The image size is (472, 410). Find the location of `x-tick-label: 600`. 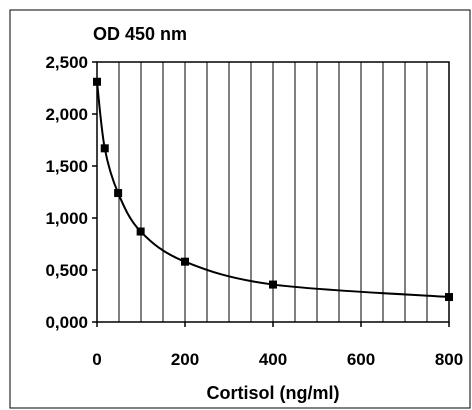

x-tick-label: 600 is located at coordinates (361, 359).